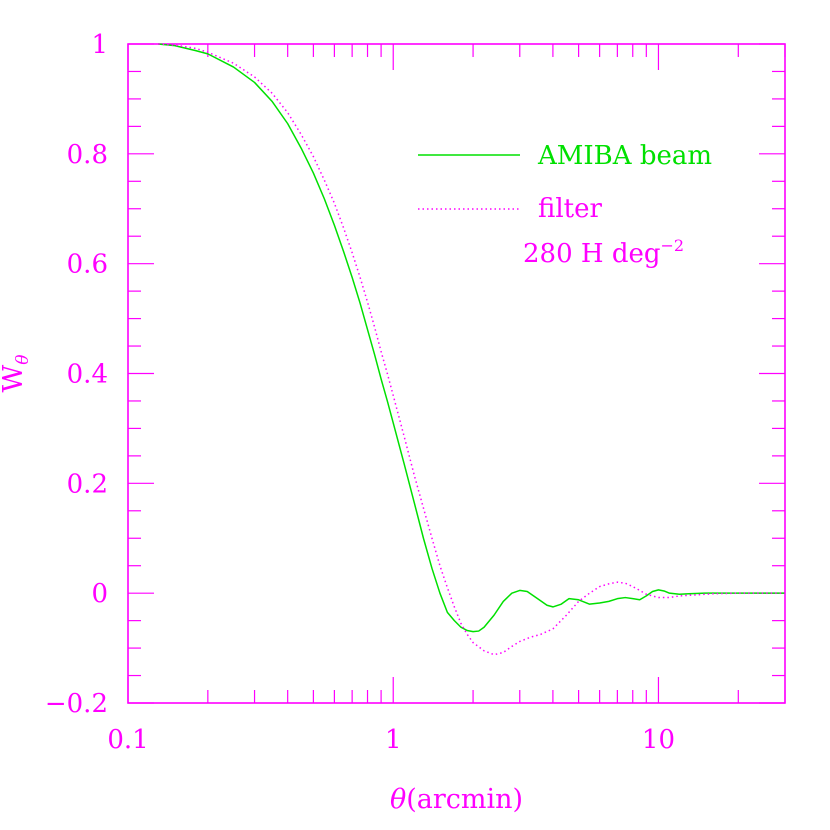 The image size is (830, 830). Describe the element at coordinates (658, 740) in the screenshot. I see `x-tick-label: 10` at that location.